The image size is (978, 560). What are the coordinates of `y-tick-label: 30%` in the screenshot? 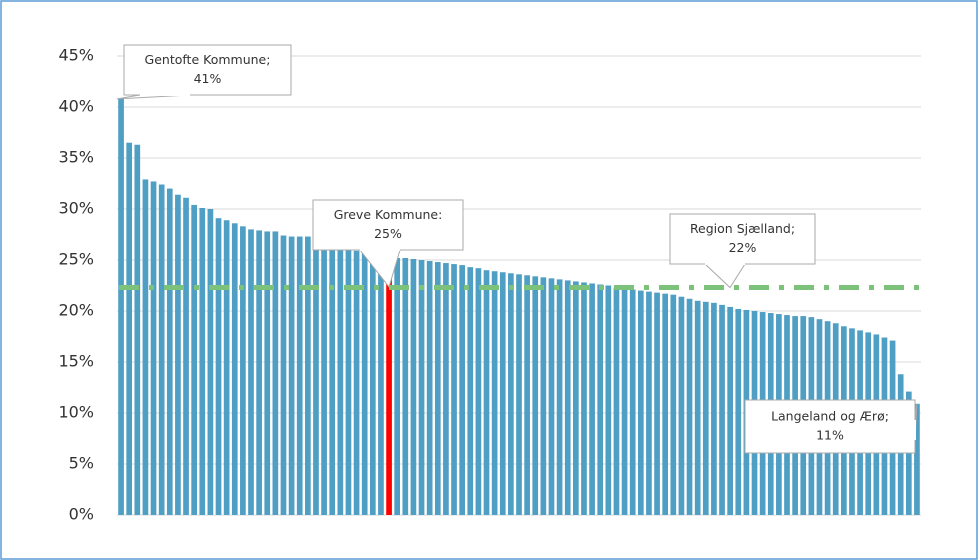 It's located at (76, 208).